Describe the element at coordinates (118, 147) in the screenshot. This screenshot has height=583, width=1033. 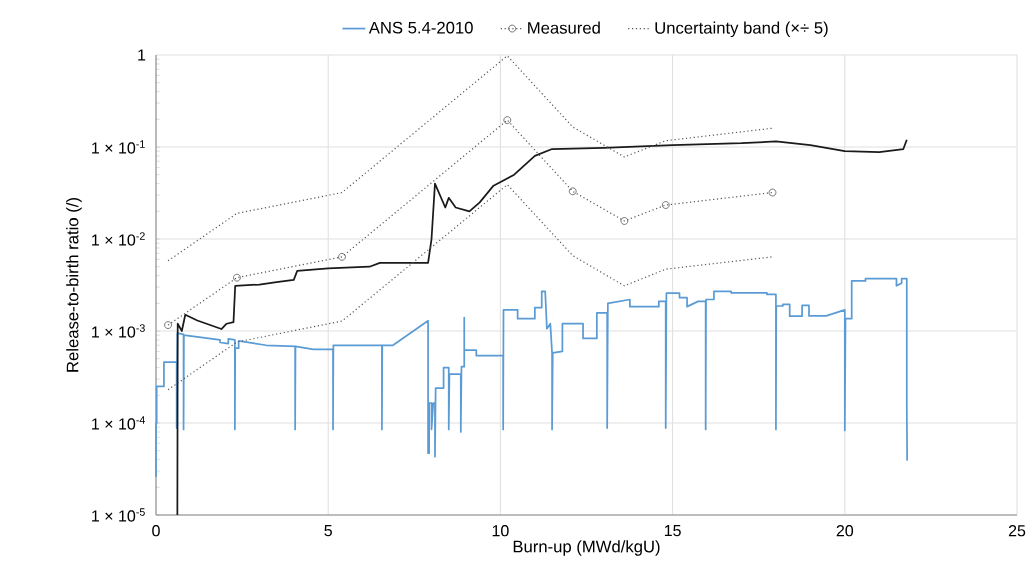
I see `y-tick-label: 1 × 10$^{-1}$` at that location.